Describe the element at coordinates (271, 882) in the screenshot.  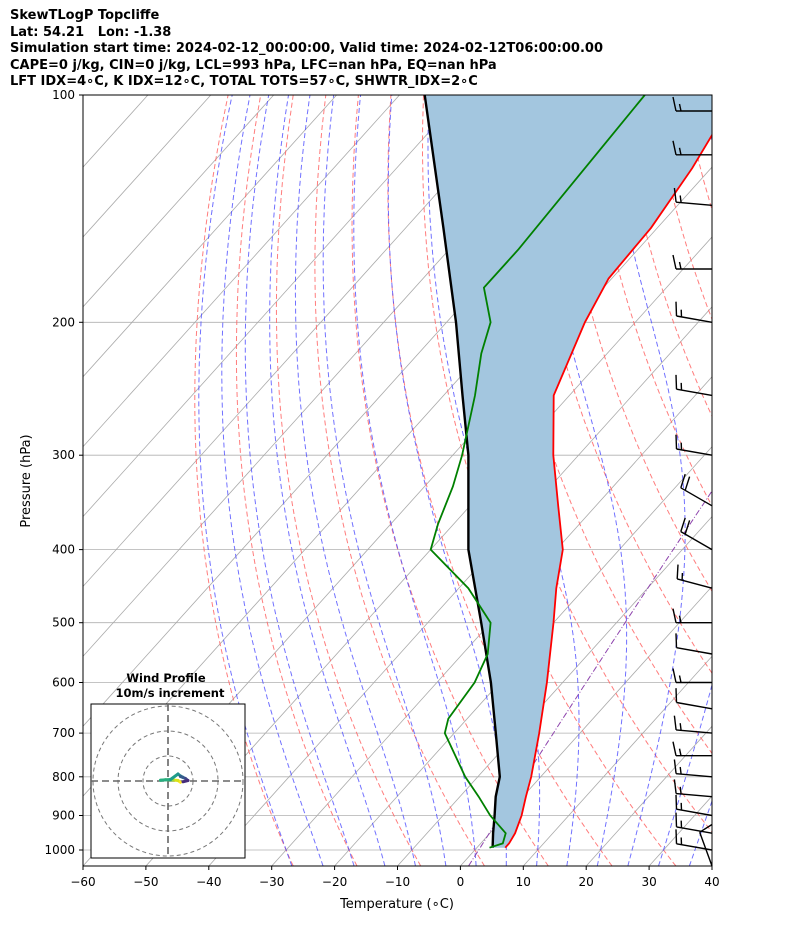
I see `x-tick-label: −30` at that location.